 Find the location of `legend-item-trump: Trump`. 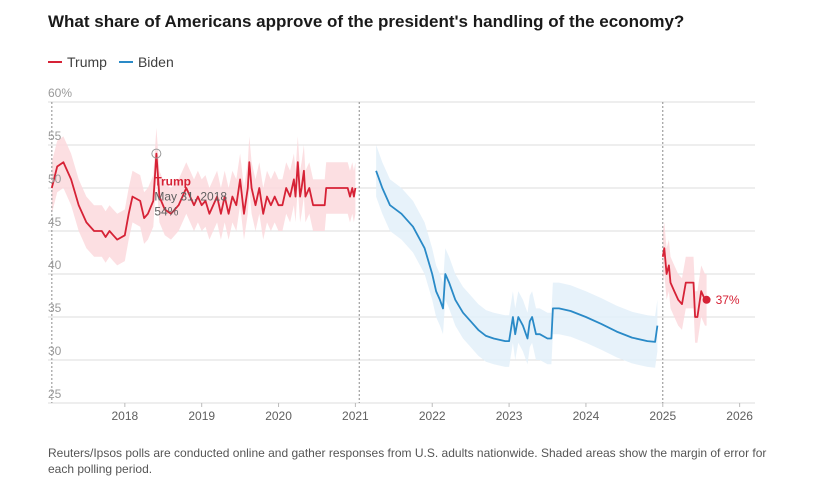

legend-item-trump: Trump is located at coordinates (77, 62).